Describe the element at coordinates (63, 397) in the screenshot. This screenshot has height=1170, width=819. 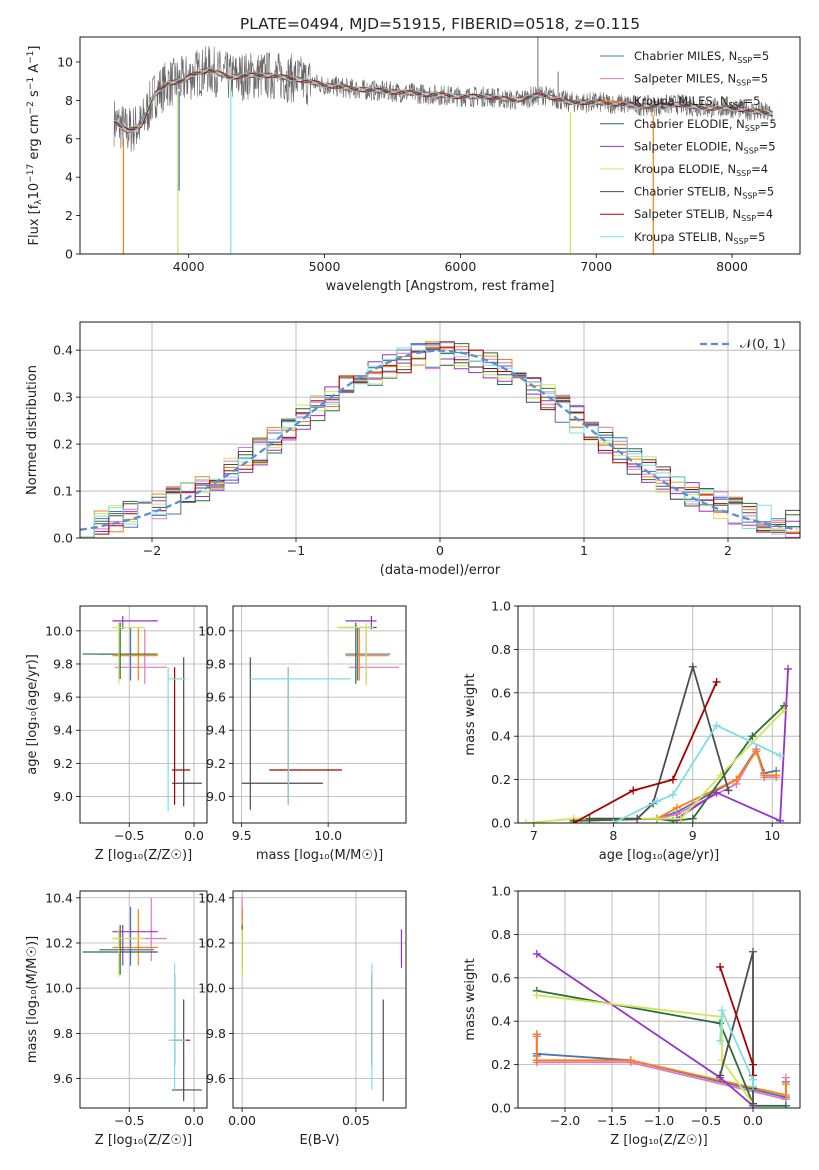
I see `y-tick-label: 0.3` at that location.